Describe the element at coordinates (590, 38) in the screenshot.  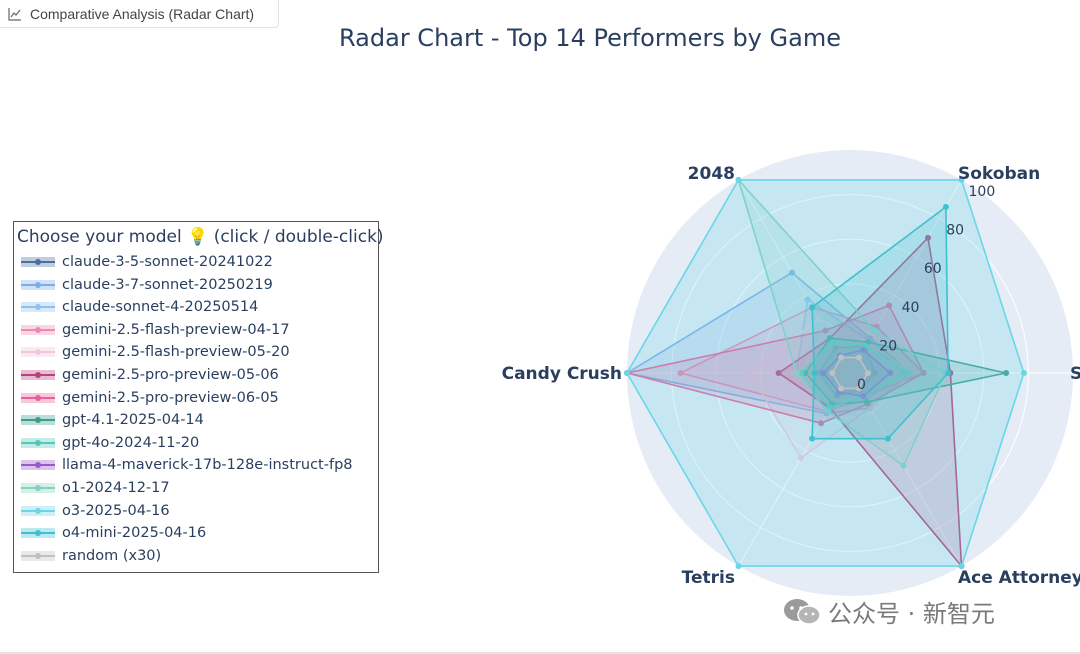
I see `chart-title: Radar Chart - Top 14 Performers by Game` at that location.